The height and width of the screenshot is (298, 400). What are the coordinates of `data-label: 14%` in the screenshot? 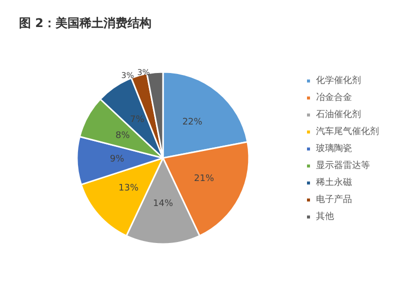 It's located at (163, 204).